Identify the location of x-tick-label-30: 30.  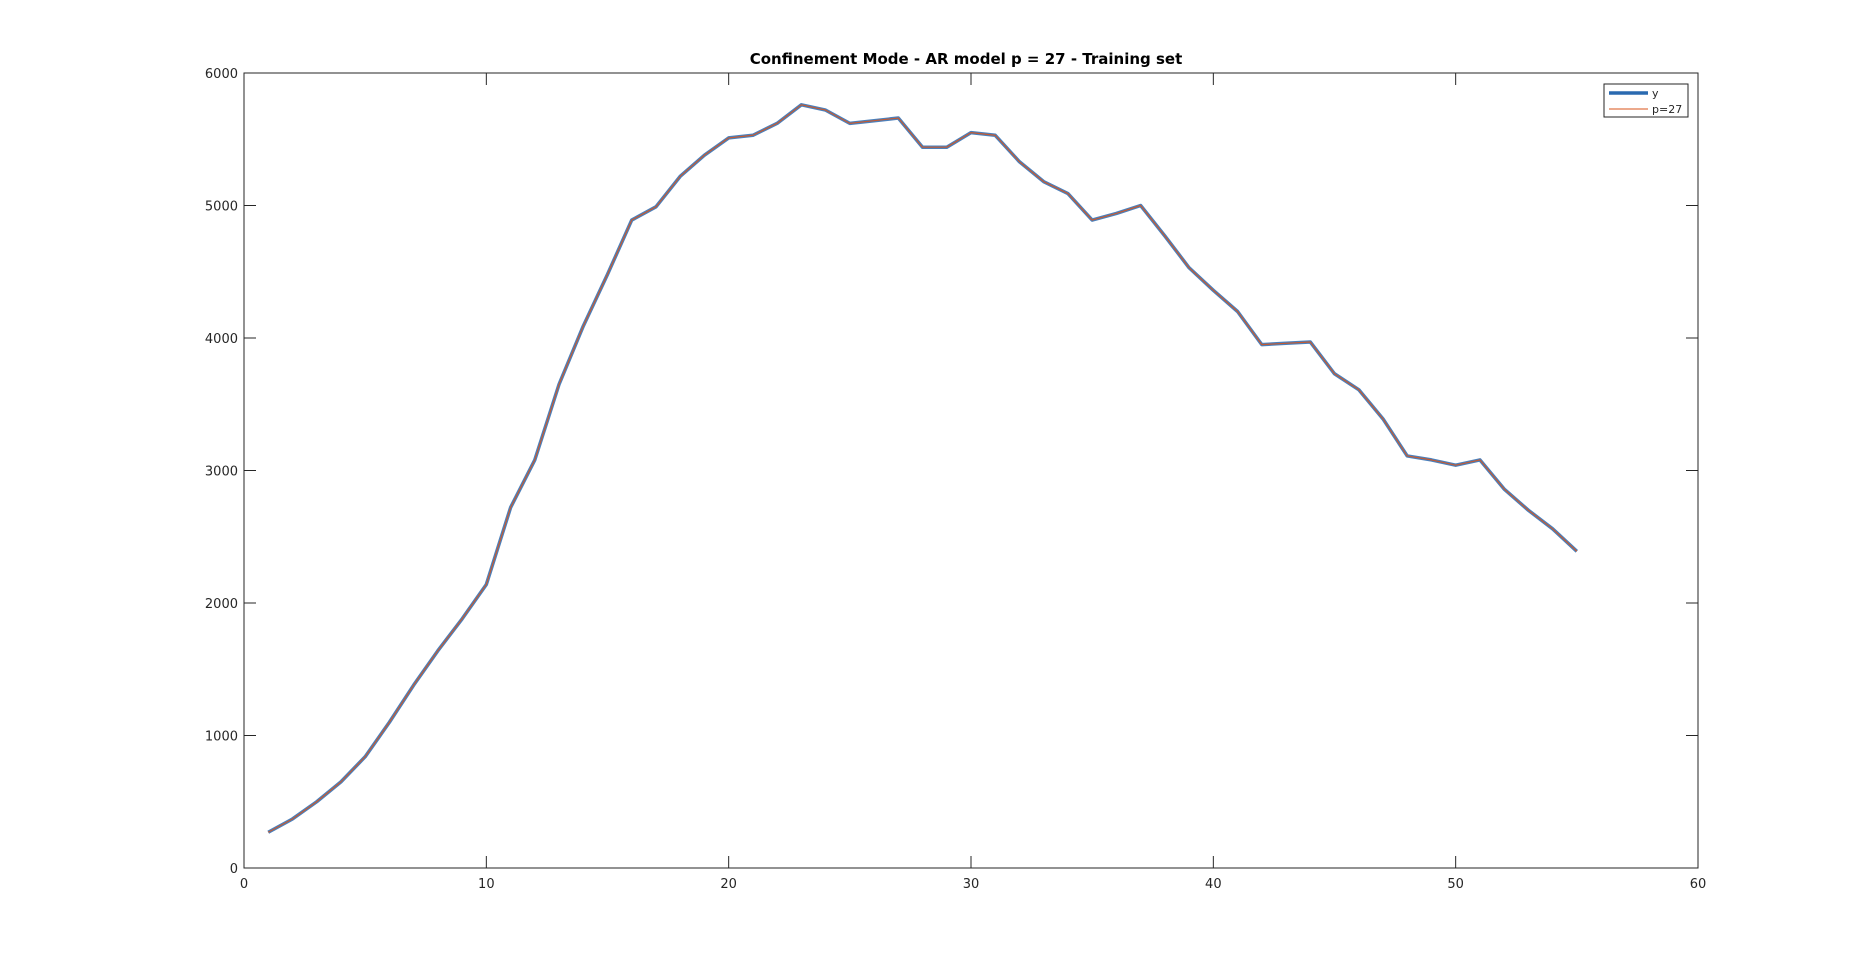
(971, 884).